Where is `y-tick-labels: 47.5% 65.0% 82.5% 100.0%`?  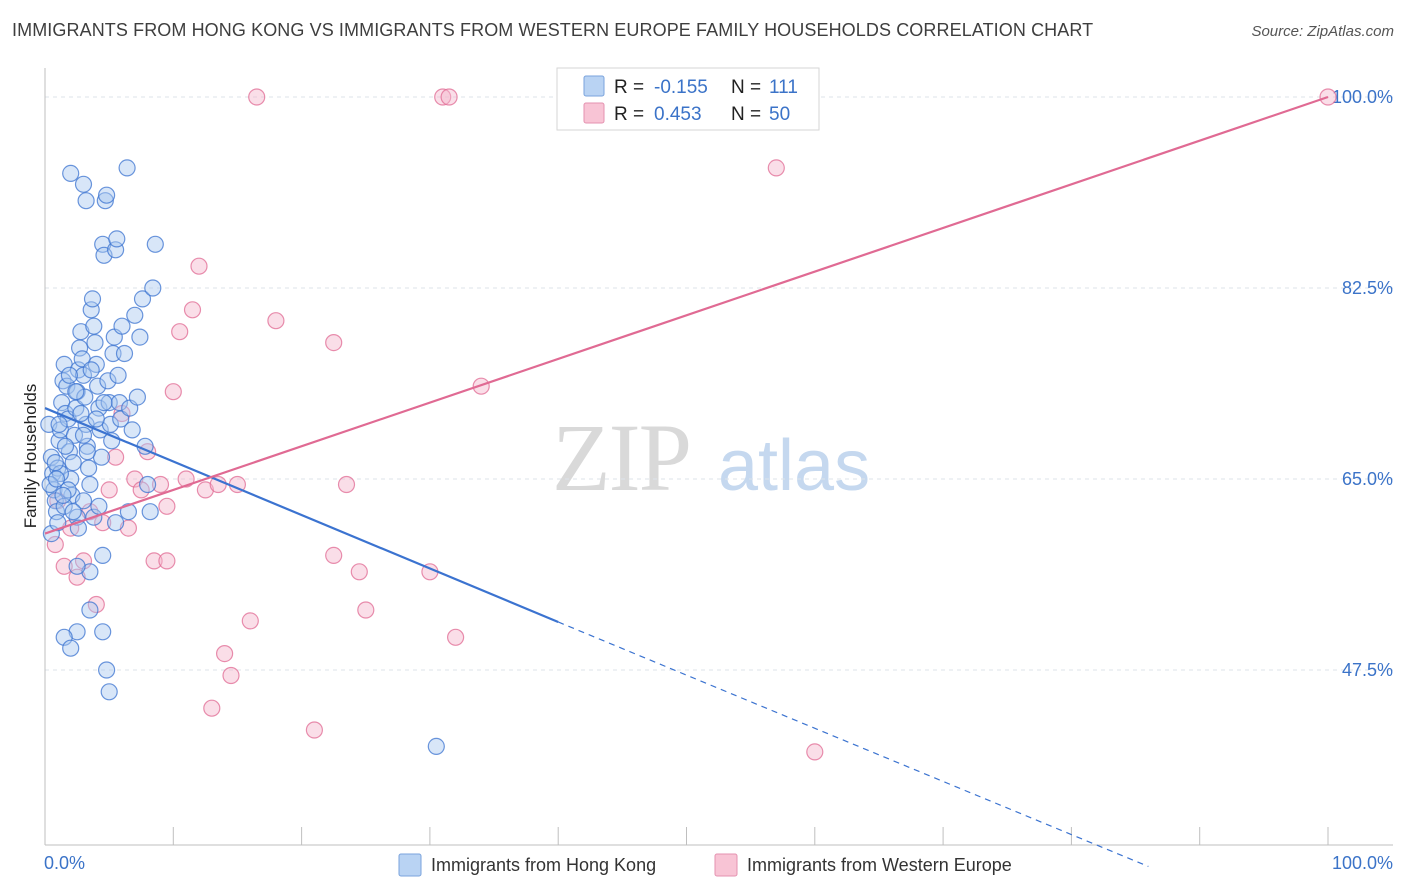 y-tick-labels: 47.5% 65.0% 82.5% 100.0% is located at coordinates (1362, 383).